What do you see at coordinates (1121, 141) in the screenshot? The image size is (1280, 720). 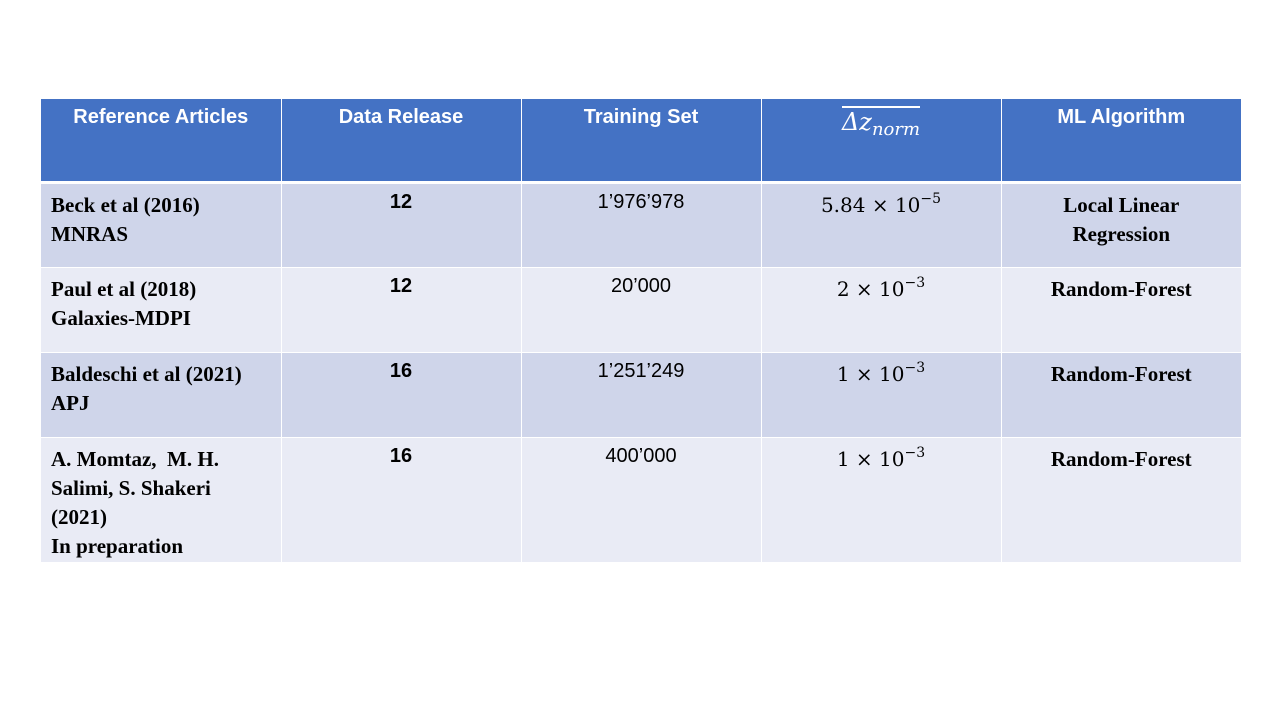 I see `header-ml-algorithm: ML Algorithm` at bounding box center [1121, 141].